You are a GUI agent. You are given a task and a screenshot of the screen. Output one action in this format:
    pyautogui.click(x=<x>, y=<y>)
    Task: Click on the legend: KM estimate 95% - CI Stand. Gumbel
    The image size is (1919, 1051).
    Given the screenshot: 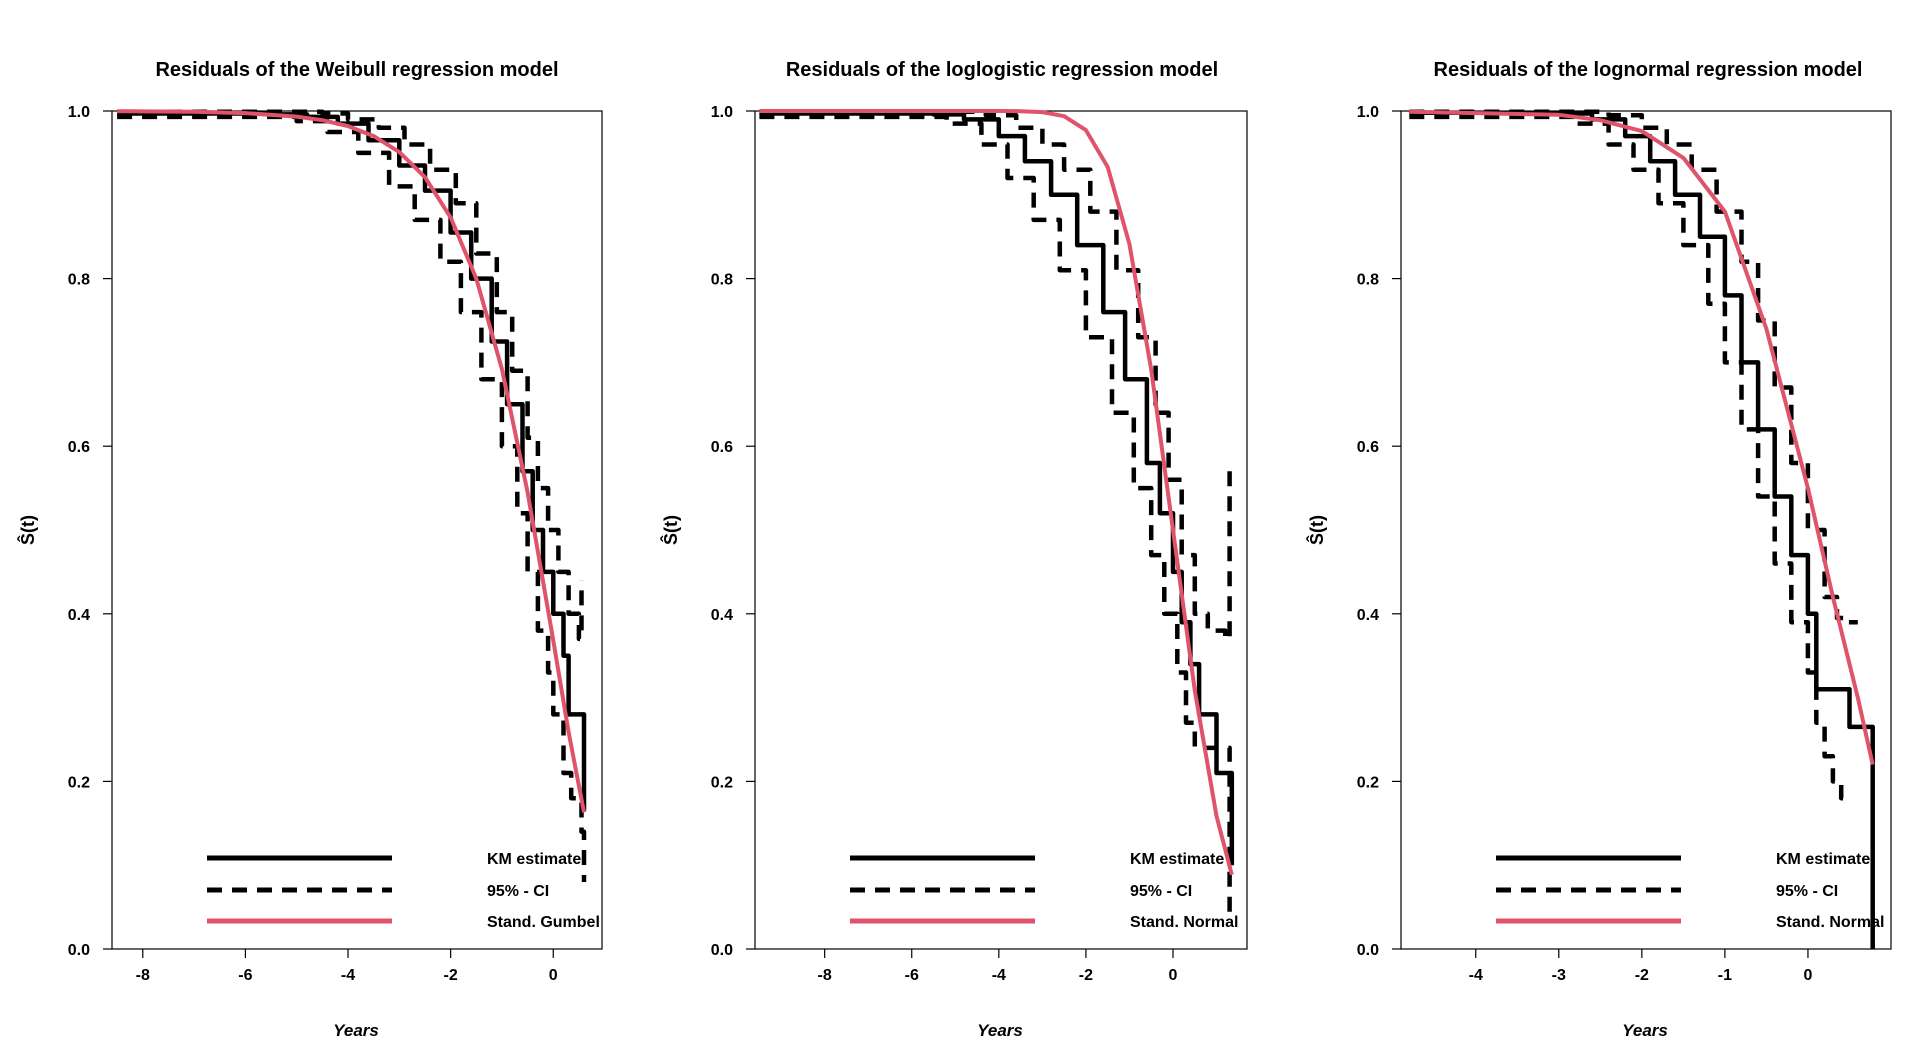 What is the action you would take?
    pyautogui.click(x=403, y=891)
    